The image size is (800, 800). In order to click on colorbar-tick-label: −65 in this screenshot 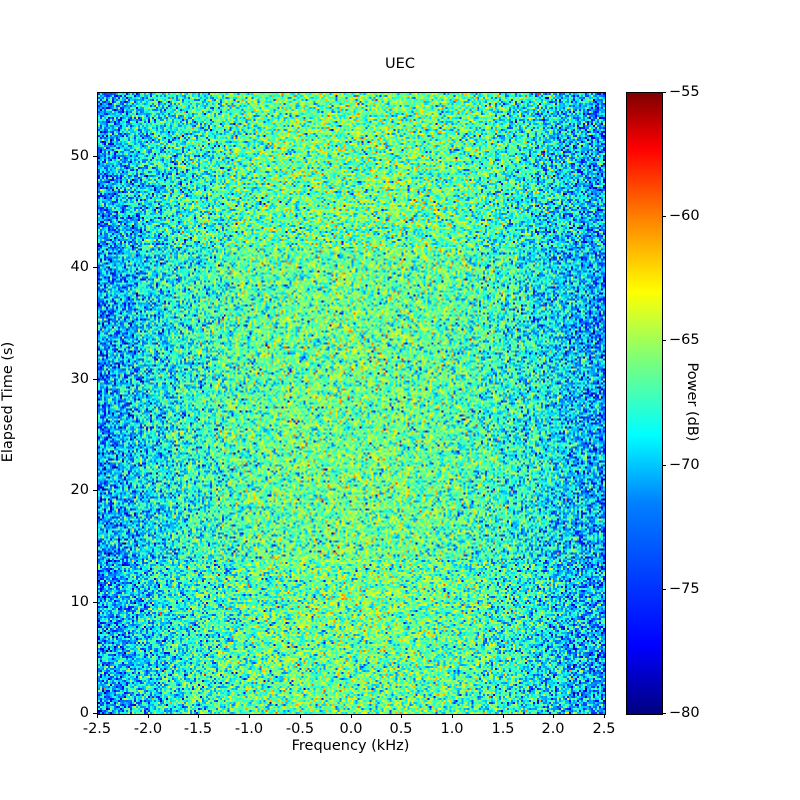, I will do `click(684, 340)`.